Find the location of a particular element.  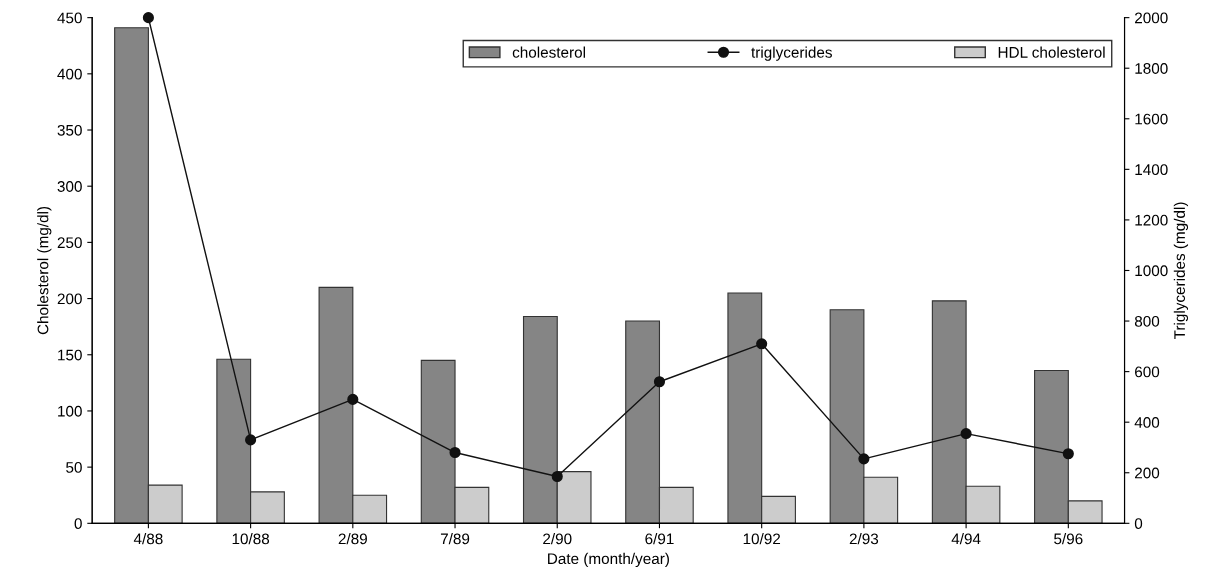

y2-tick-label: 1600 is located at coordinates (1151, 119).